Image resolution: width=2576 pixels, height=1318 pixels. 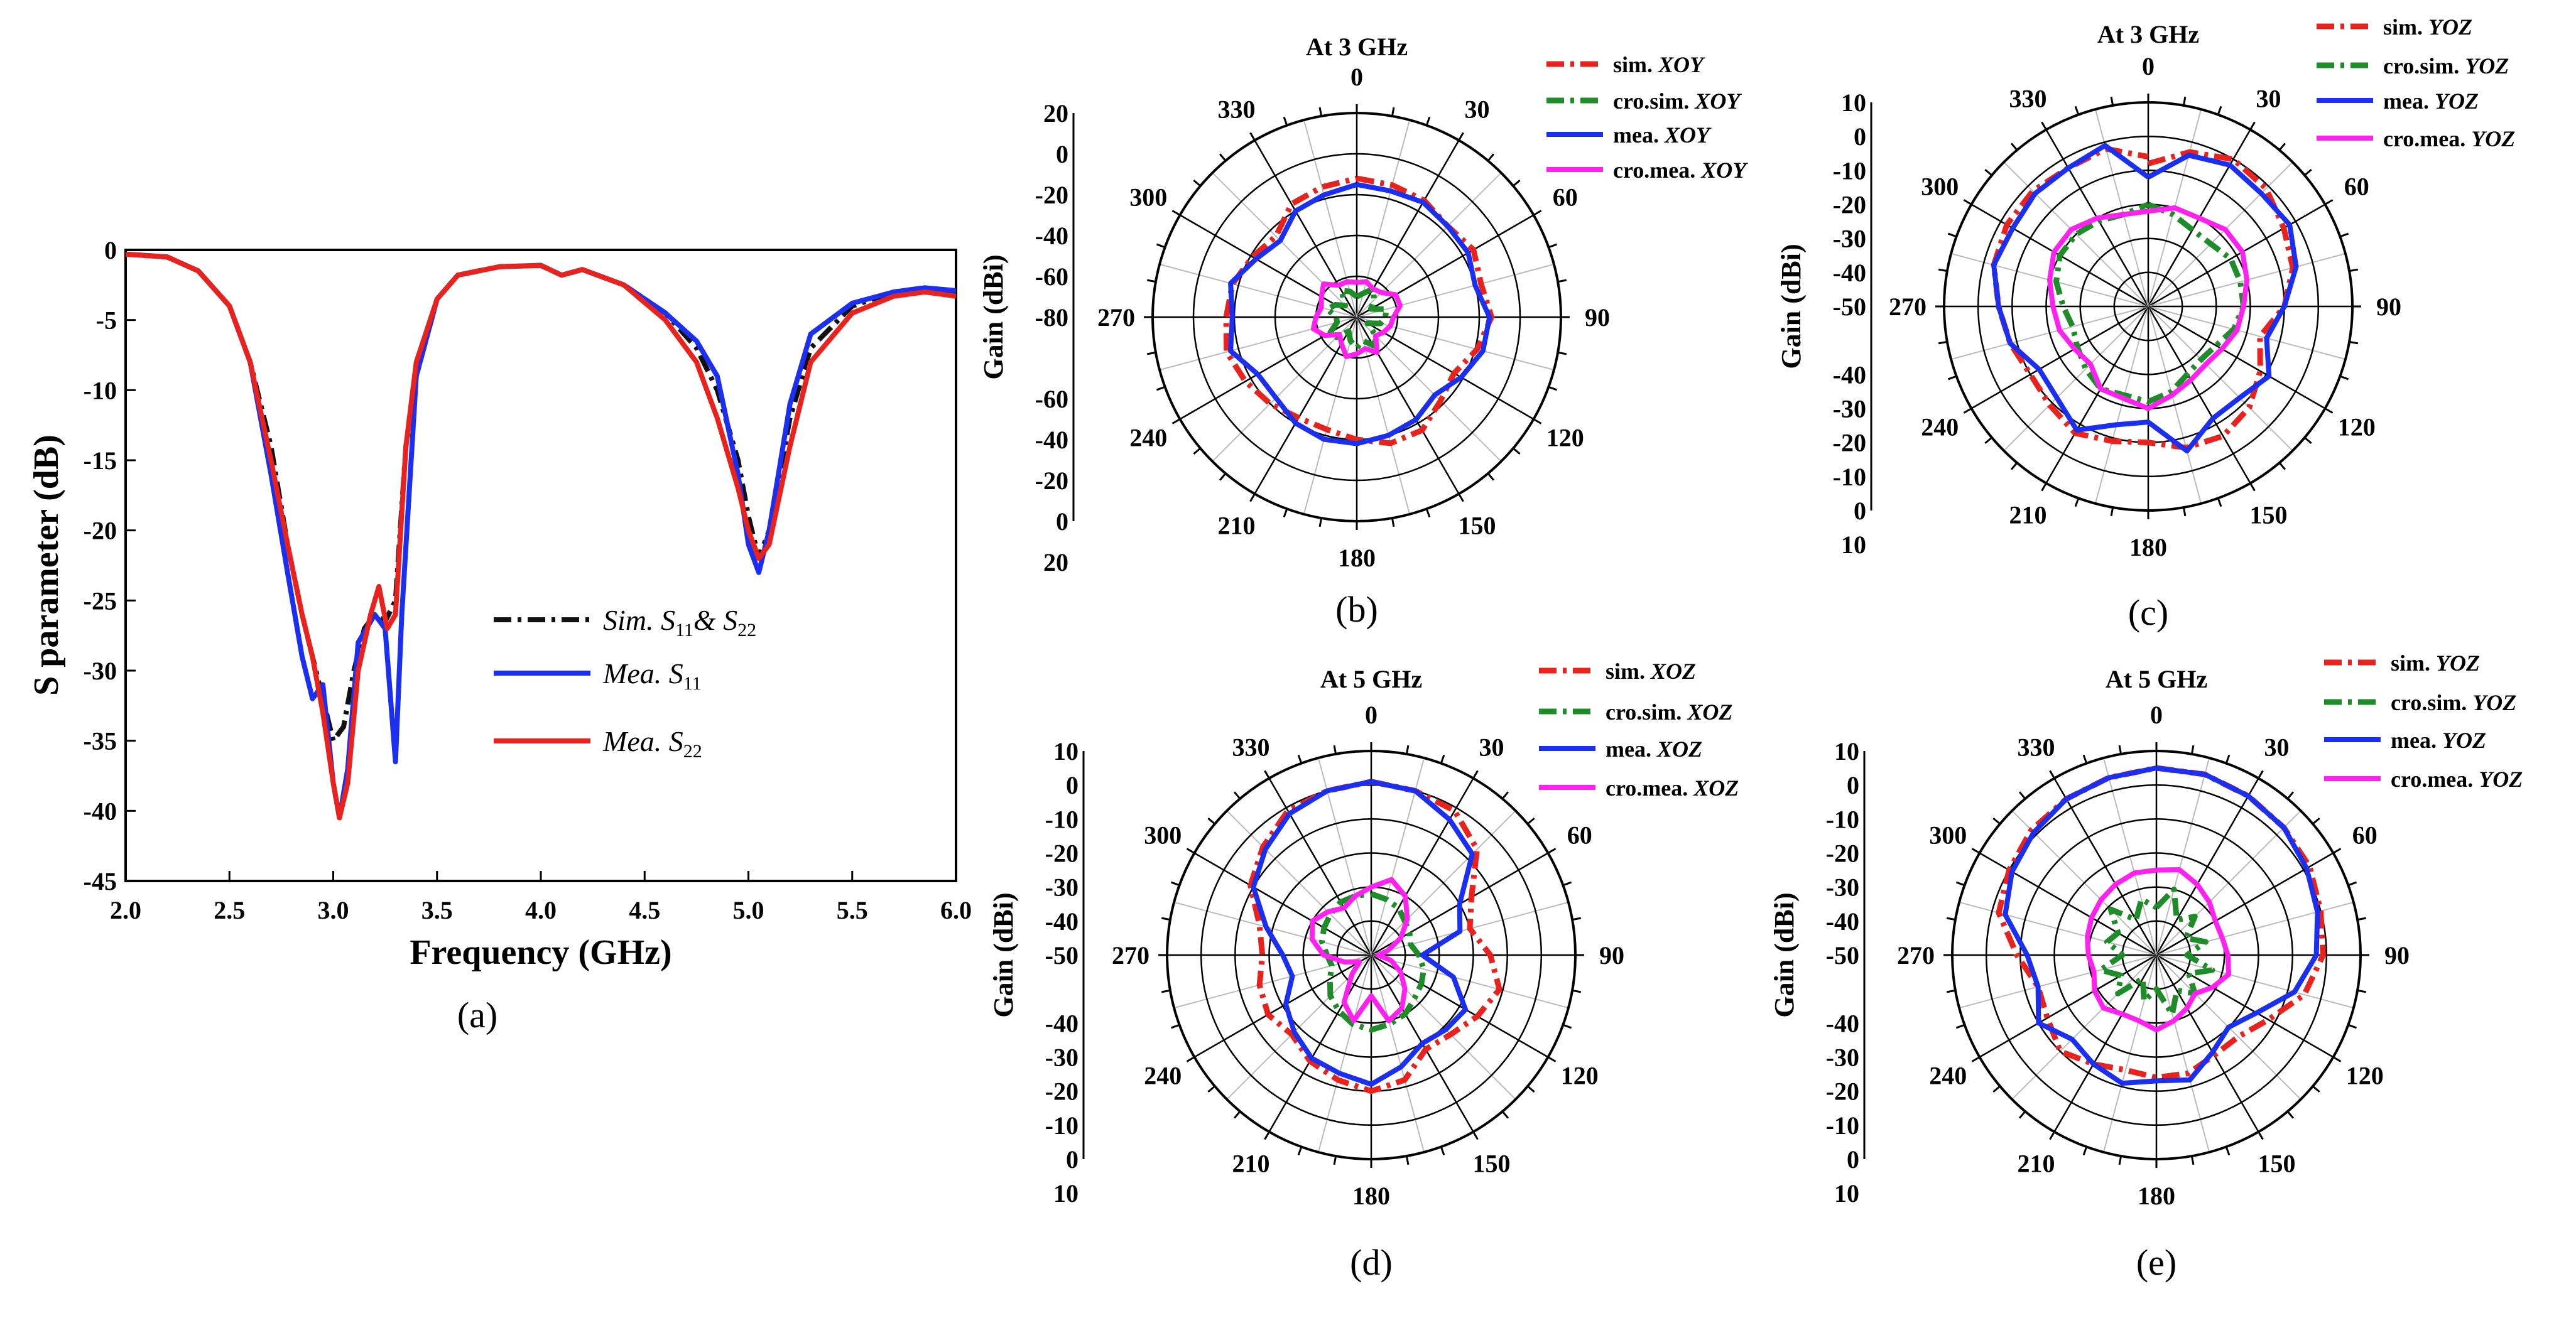 I want to click on panel-d-legend-entry: sim. XOZ, so click(x=1651, y=671).